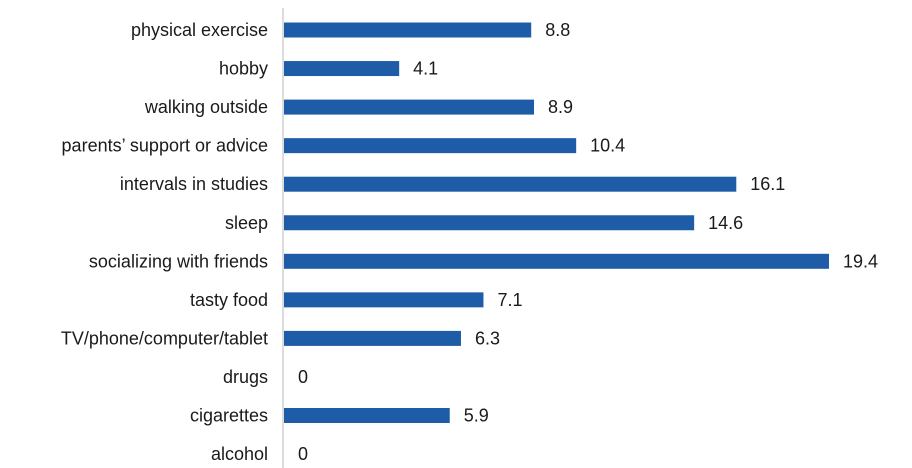 The image size is (912, 468). Describe the element at coordinates (239, 454) in the screenshot. I see `category-label: alcohol` at that location.